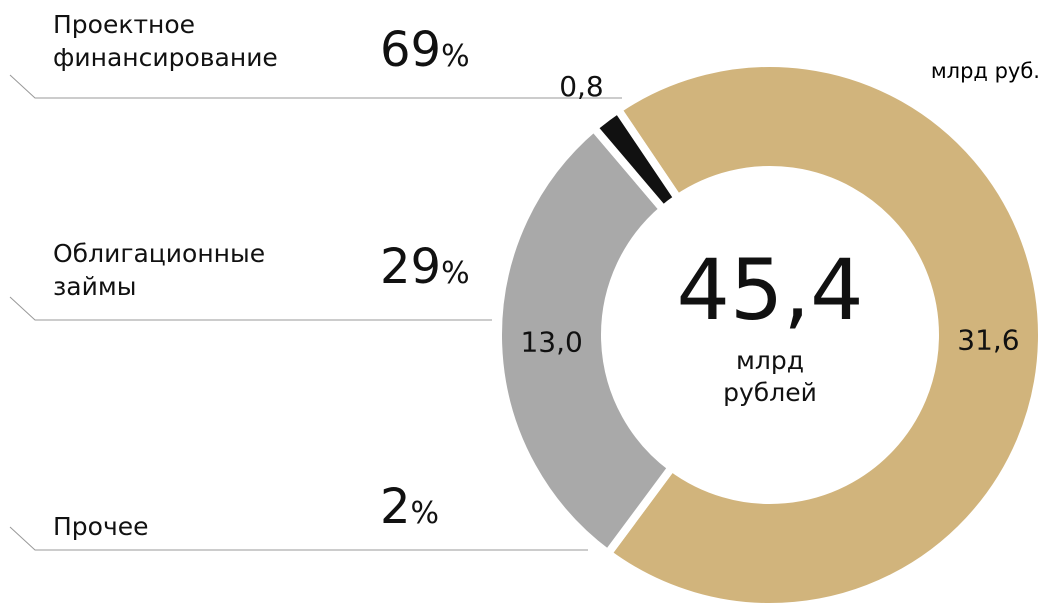 Image resolution: width=1050 pixels, height=610 pixels. I want to click on category-label: Проектное финансирование, so click(165, 41).